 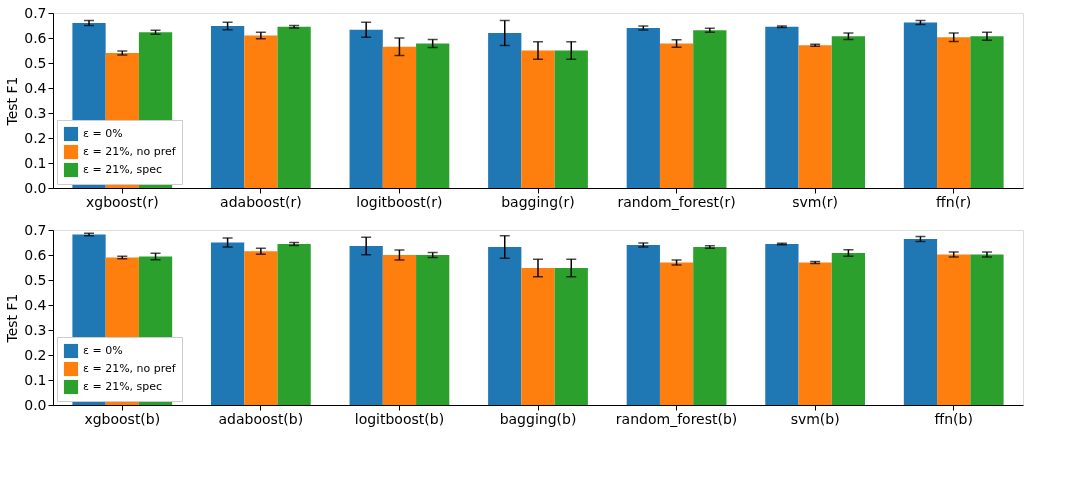 I want to click on legend-label: ε = 21%, no pref, so click(x=130, y=151).